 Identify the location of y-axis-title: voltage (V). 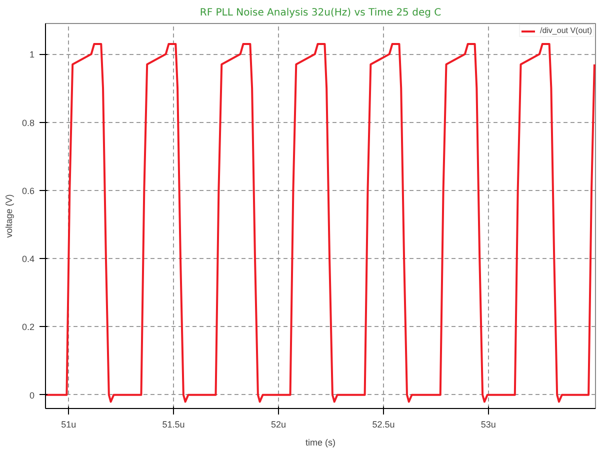
(9, 216).